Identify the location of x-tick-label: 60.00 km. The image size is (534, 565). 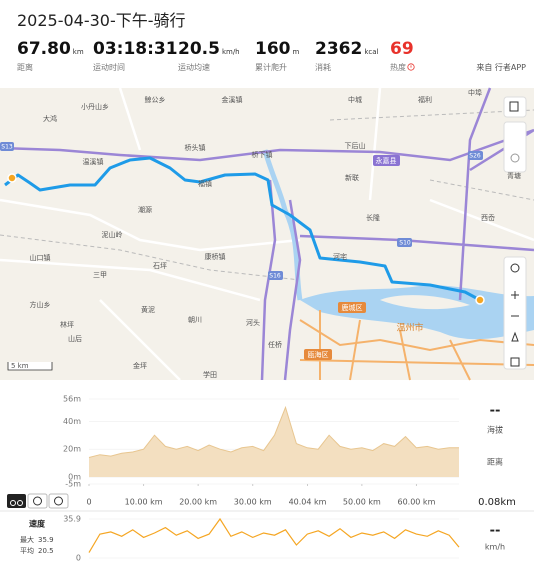
(416, 502).